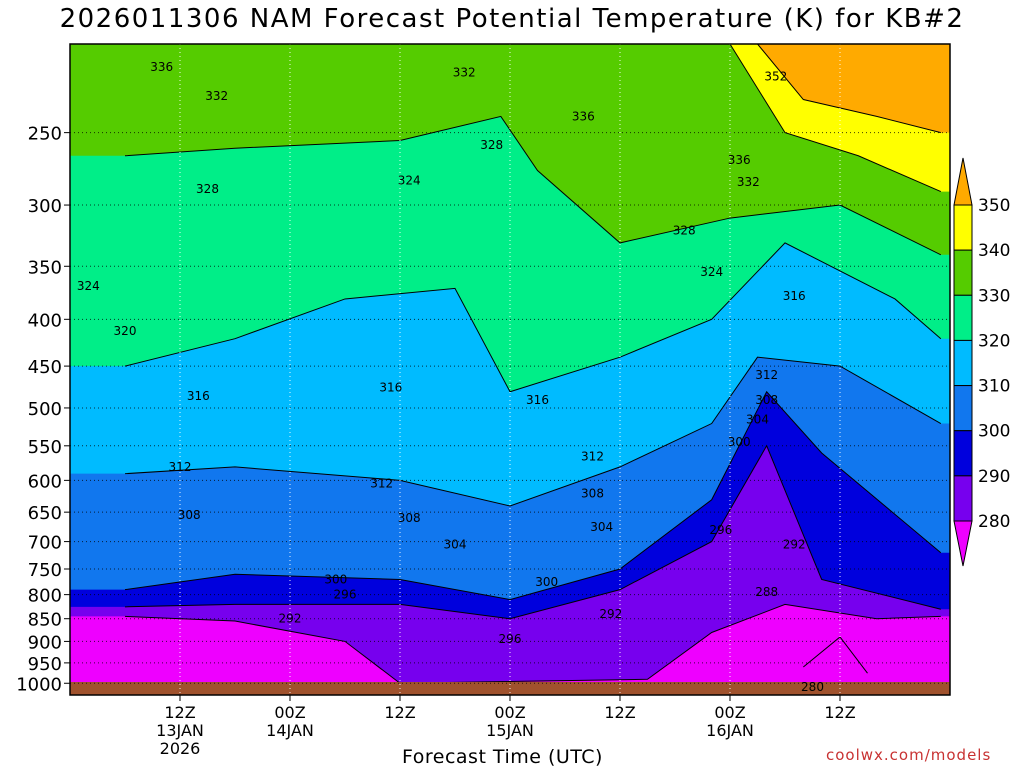 Image resolution: width=1024 pixels, height=768 pixels. I want to click on contour-label-17: 316, so click(537, 400).